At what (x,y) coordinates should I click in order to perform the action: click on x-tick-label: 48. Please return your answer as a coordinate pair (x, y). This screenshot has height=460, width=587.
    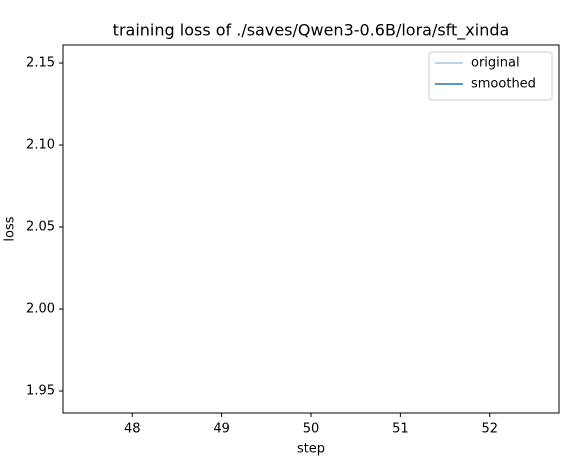
    Looking at the image, I should click on (132, 429).